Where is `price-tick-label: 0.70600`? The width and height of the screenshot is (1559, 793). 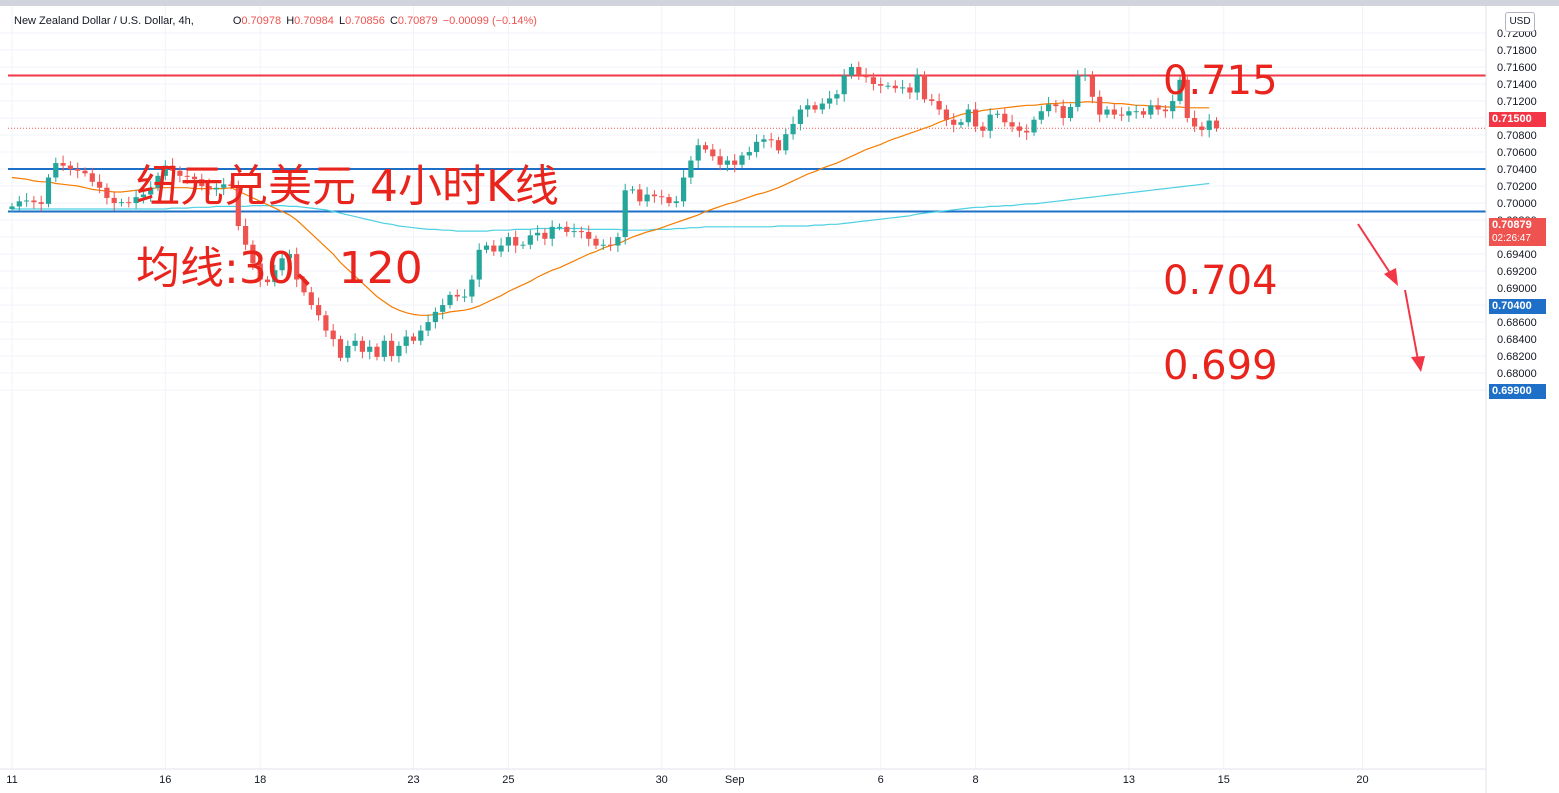
price-tick-label: 0.70600 is located at coordinates (1517, 153).